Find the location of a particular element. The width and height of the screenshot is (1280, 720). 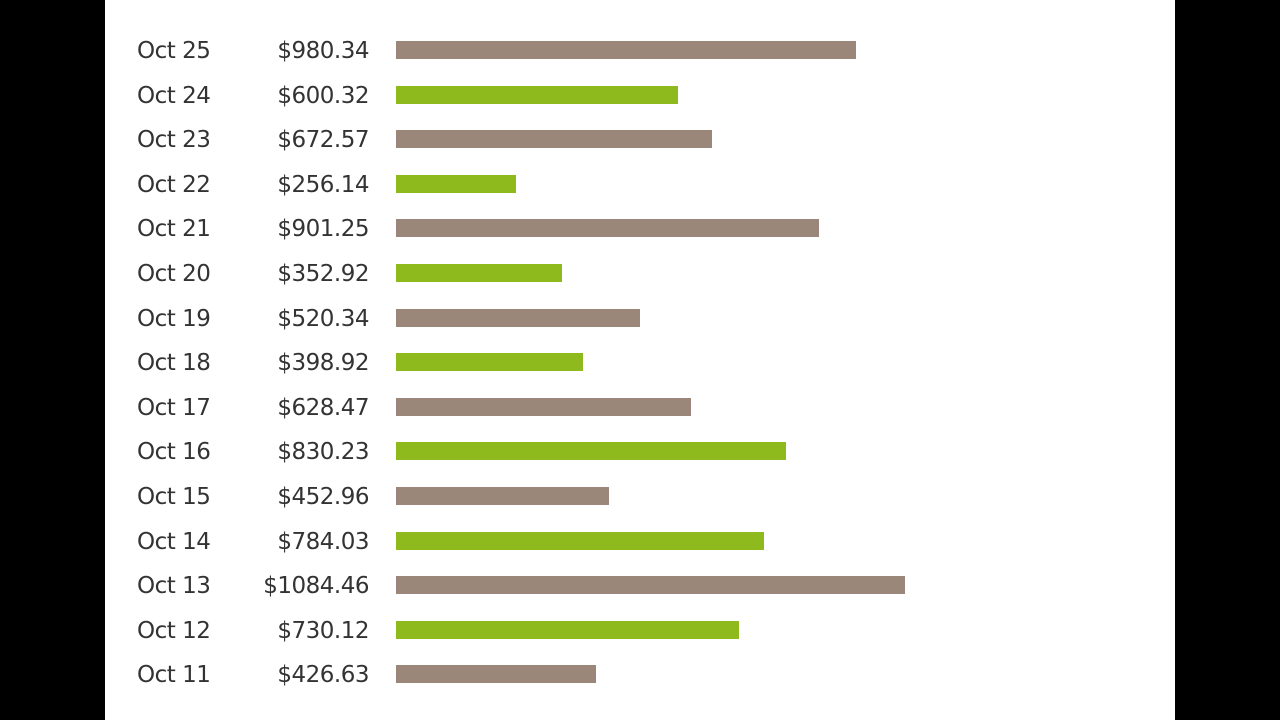

value-label: $901.25 is located at coordinates (323, 229).